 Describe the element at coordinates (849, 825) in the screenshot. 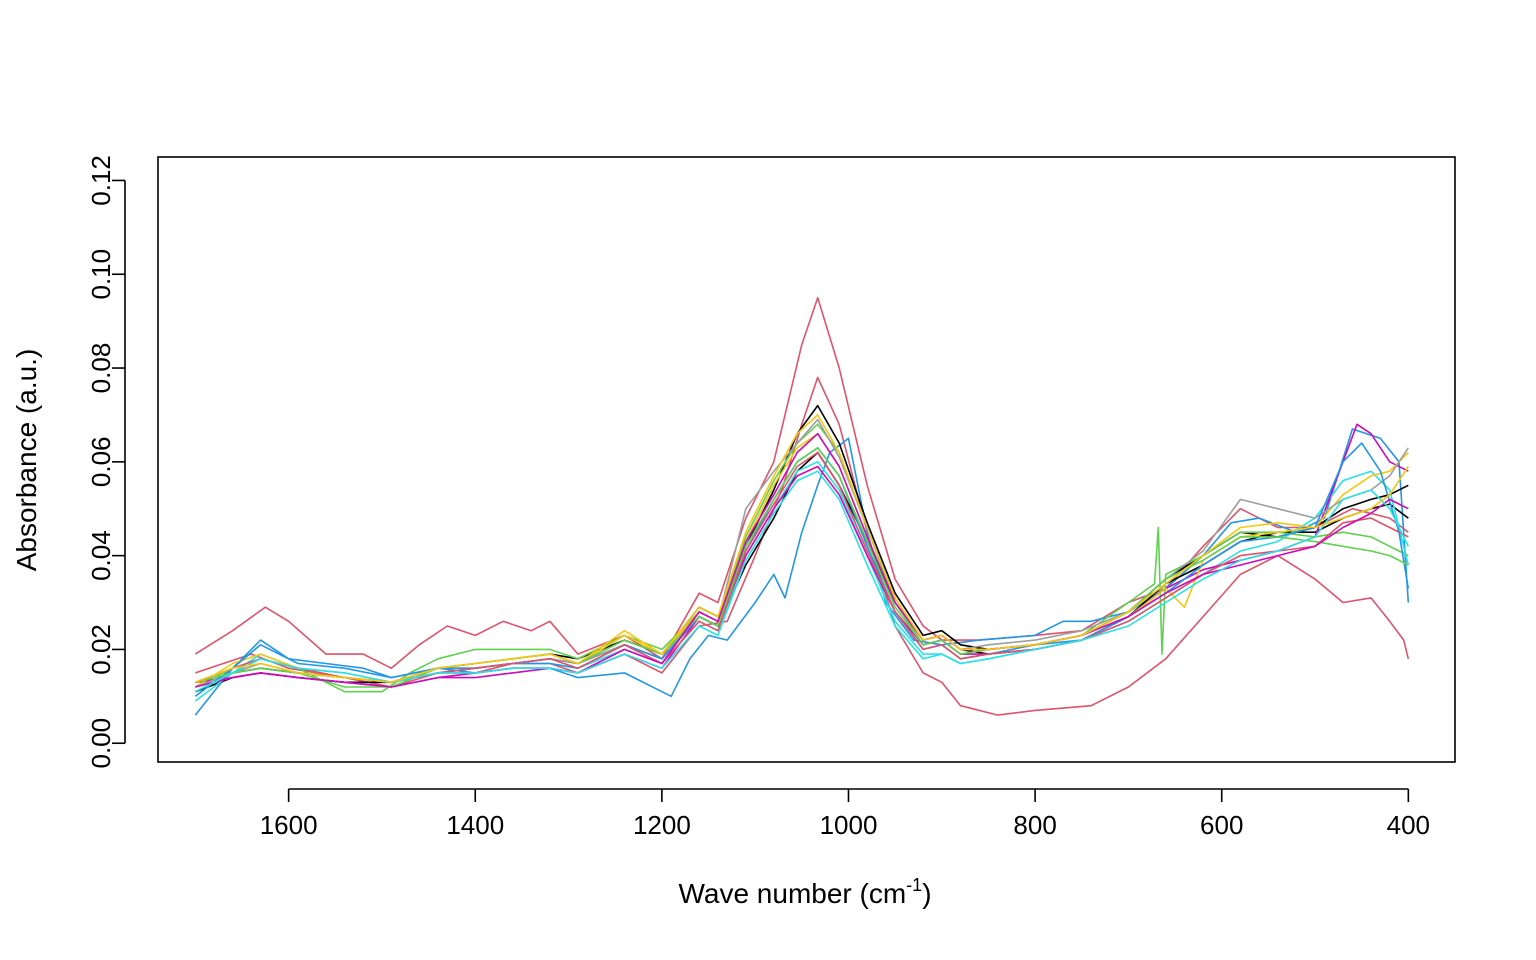

I see `x-tick-label-1000: 1000` at that location.